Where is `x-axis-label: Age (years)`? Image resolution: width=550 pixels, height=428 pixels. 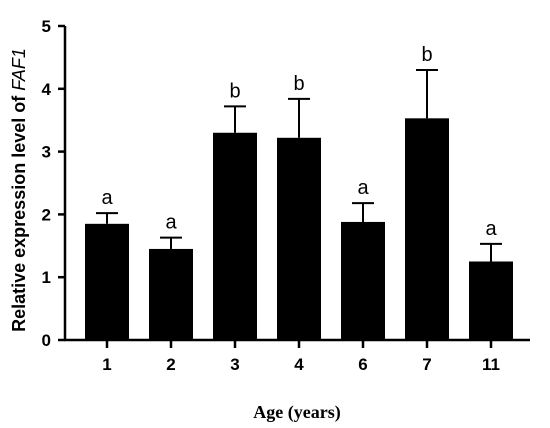
x-axis-label: Age (years) is located at coordinates (296, 412).